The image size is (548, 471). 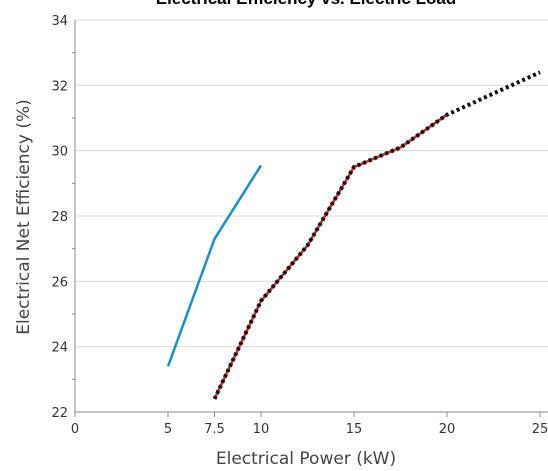 I want to click on y-tick-labels: 22 24 26 28 30 32 34, so click(x=59, y=217).